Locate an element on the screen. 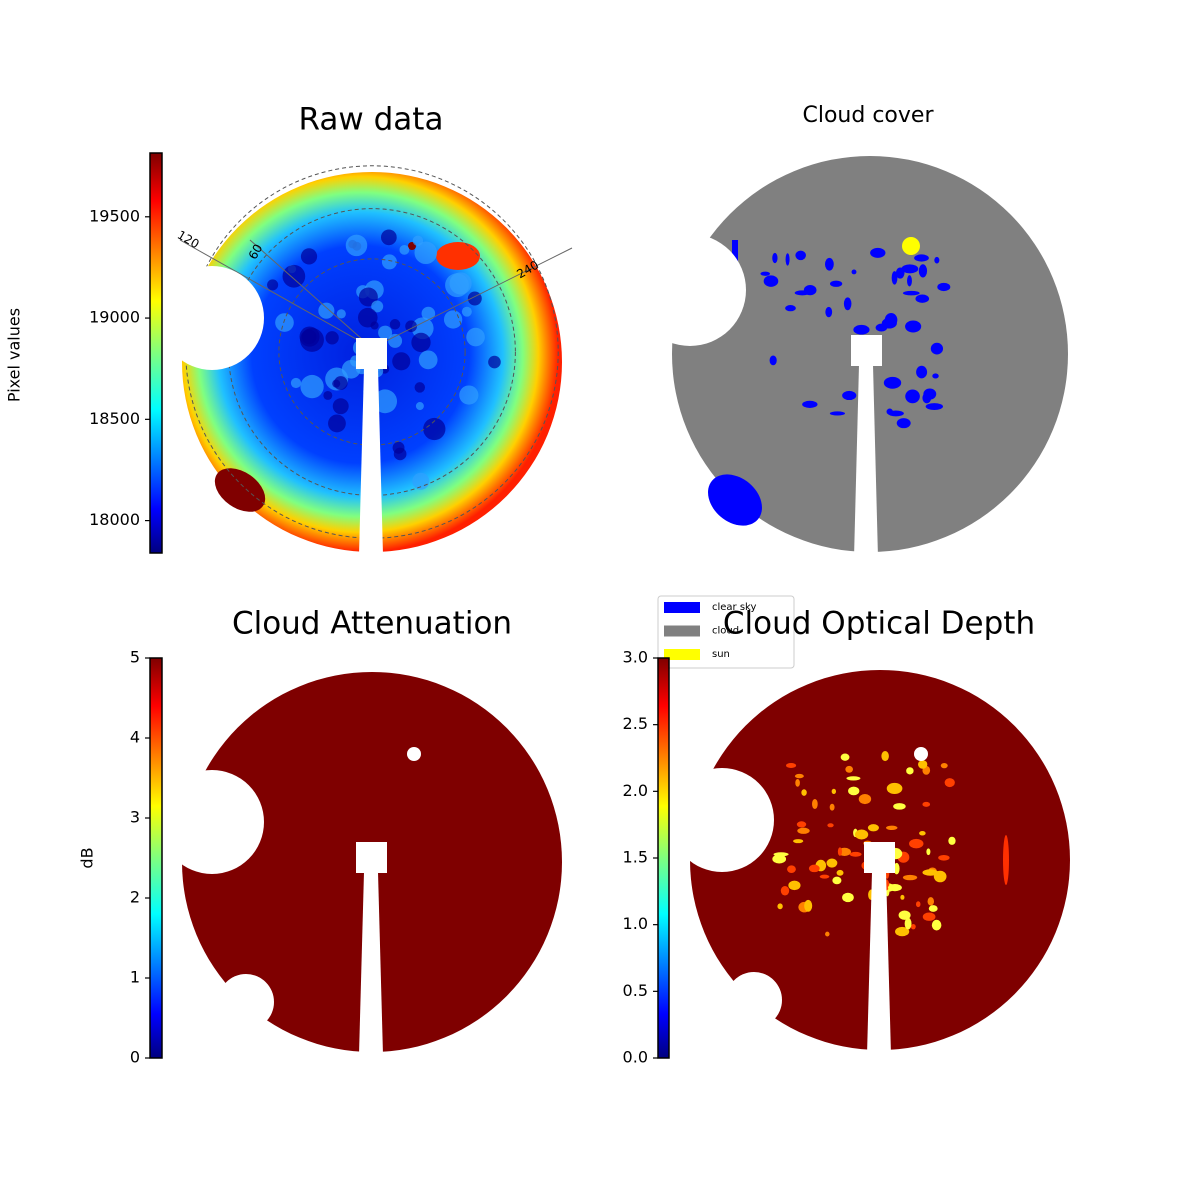 The width and height of the screenshot is (1200, 1200). azimuth-line is located at coordinates (472, 298).